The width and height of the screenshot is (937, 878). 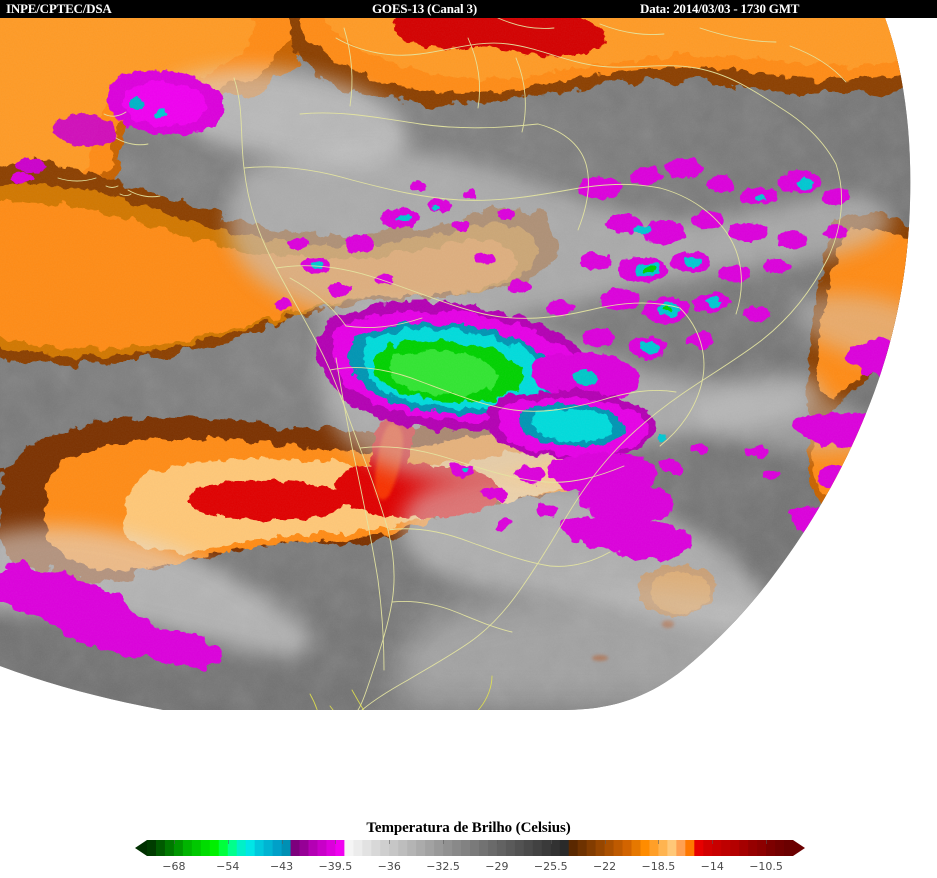 What do you see at coordinates (228, 866) in the screenshot?
I see `colorbar-tick-label: −54` at bounding box center [228, 866].